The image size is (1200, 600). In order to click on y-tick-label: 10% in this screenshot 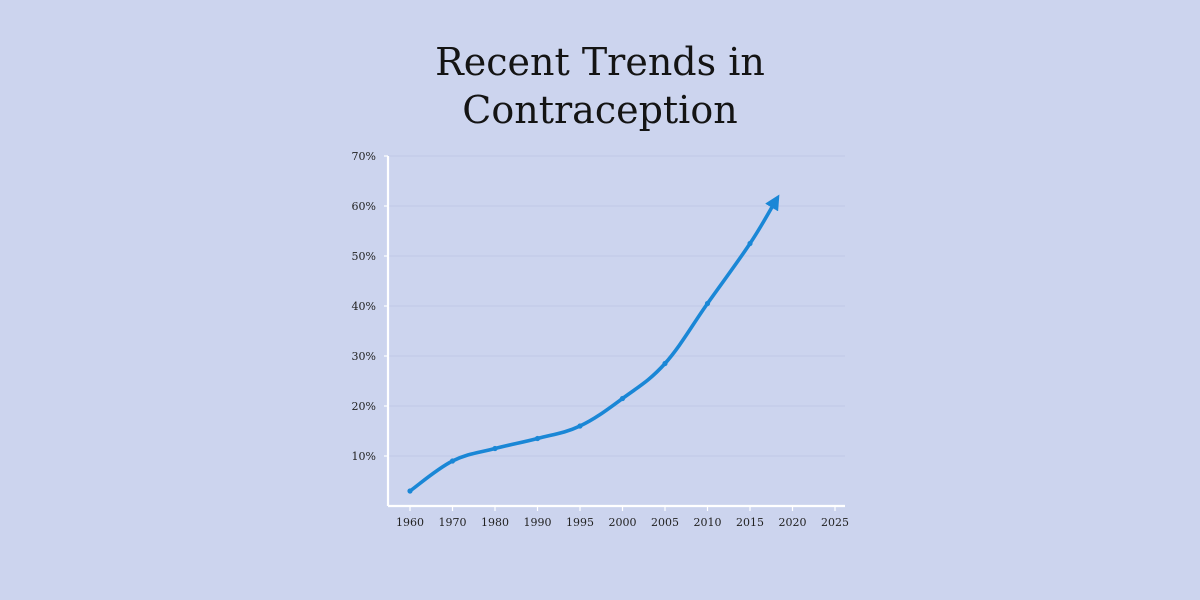, I will do `click(364, 456)`.